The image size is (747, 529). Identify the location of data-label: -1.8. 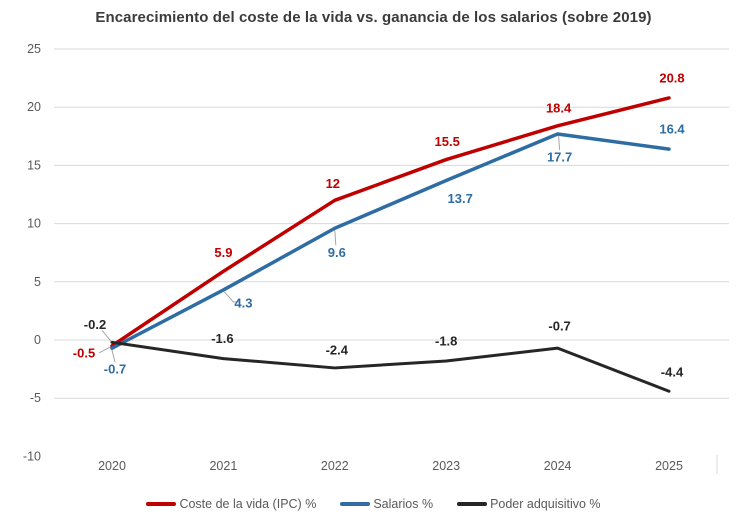
(446, 340).